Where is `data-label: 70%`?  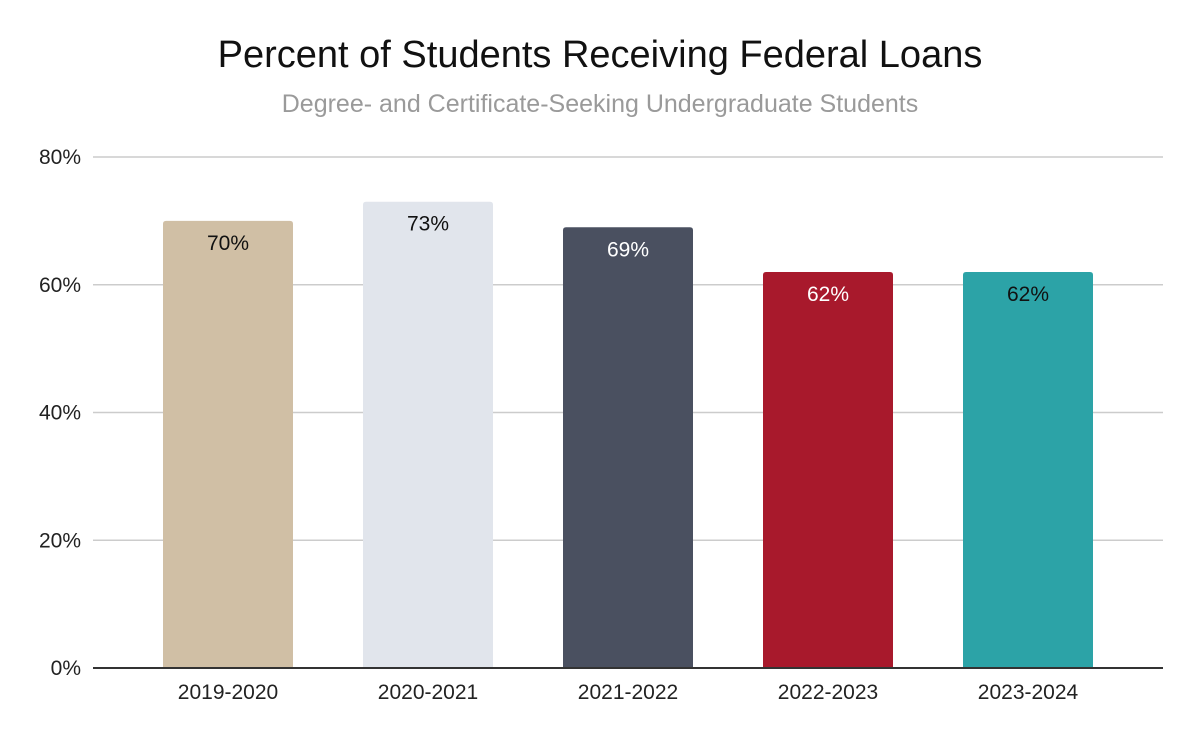 data-label: 70% is located at coordinates (228, 243).